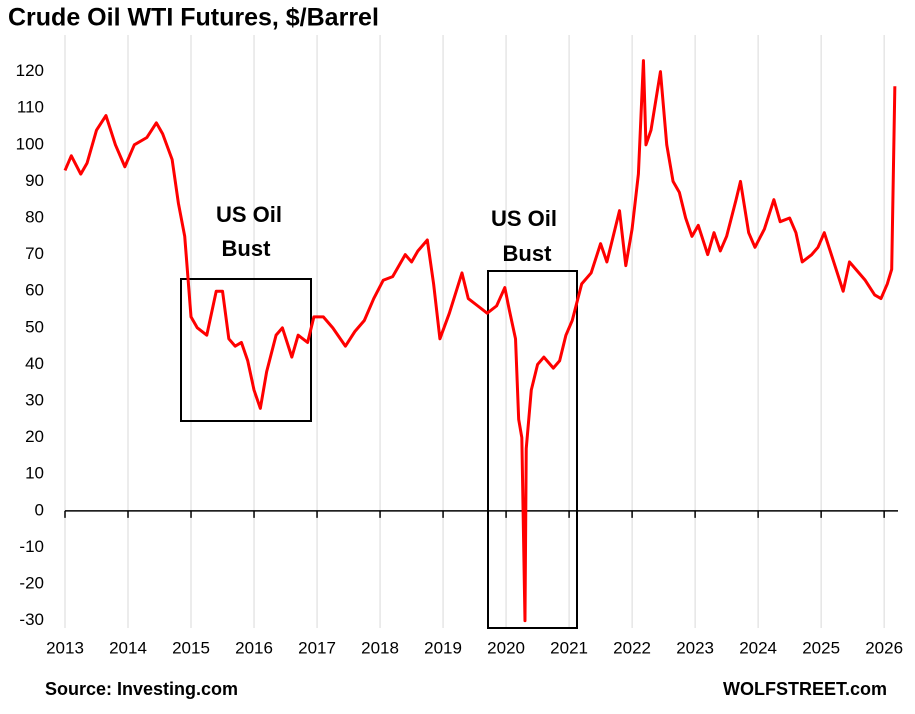  Describe the element at coordinates (31, 583) in the screenshot. I see `y-tick-label: -20` at that location.